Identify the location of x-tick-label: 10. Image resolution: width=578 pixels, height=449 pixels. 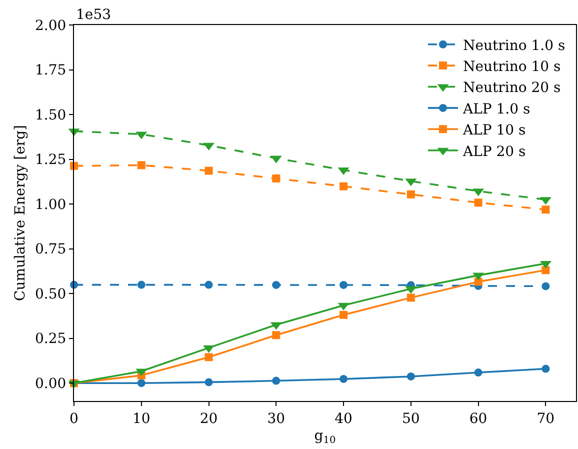
(141, 418).